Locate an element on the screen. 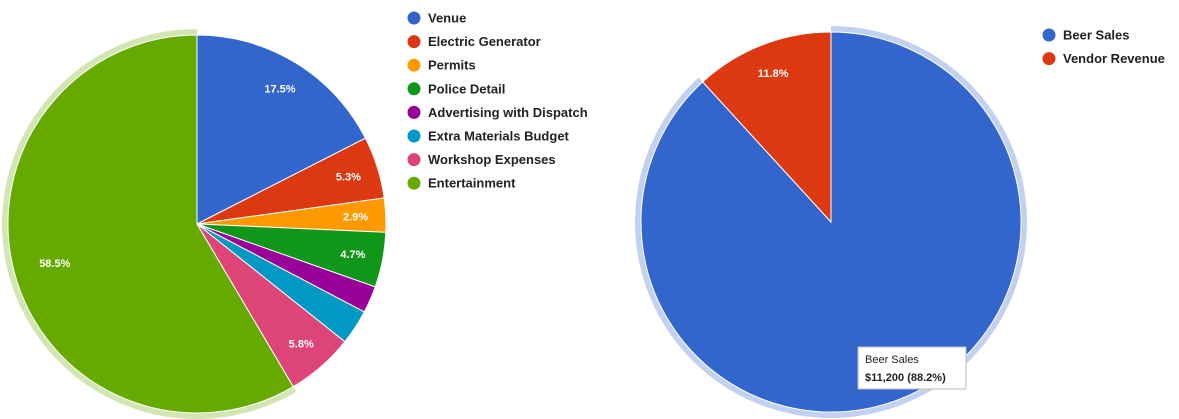 The height and width of the screenshot is (419, 1179). legend-label-workshop-expenses: Workshop Expenses is located at coordinates (492, 159).